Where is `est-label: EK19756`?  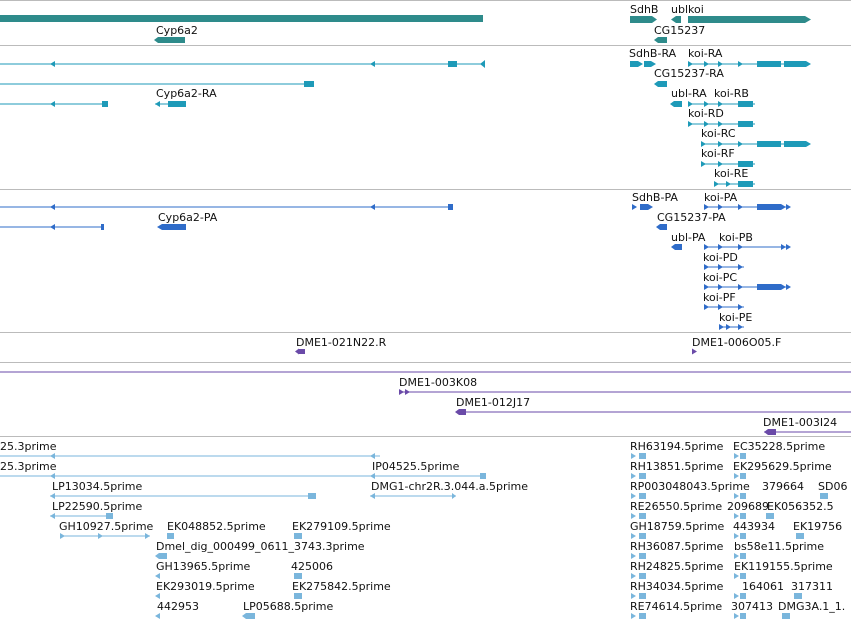
est-label: EK19756 is located at coordinates (817, 526).